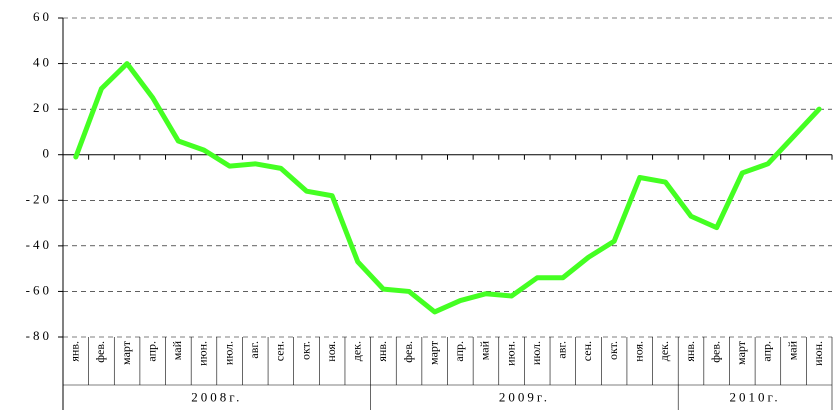 This screenshot has width=835, height=414. Describe the element at coordinates (39, 289) in the screenshot. I see `y-tick-label: -60` at that location.